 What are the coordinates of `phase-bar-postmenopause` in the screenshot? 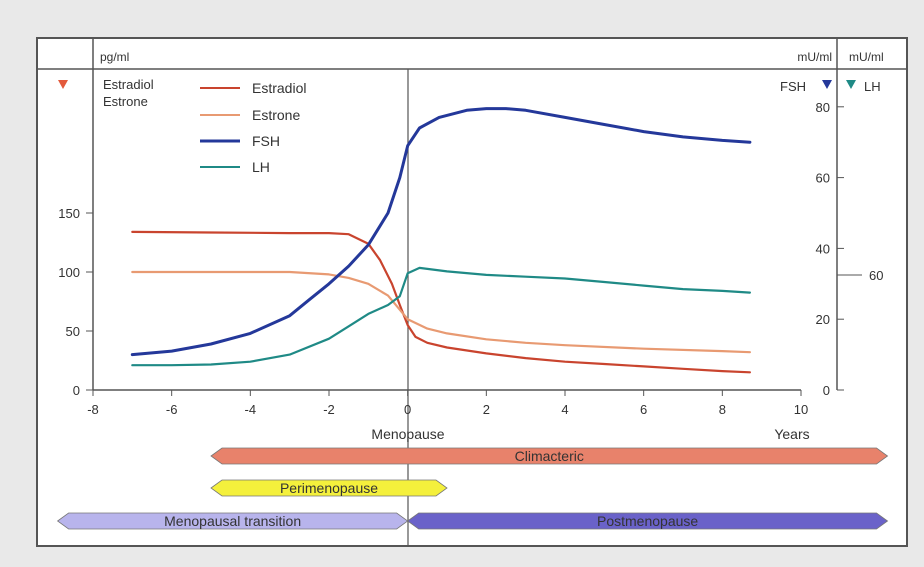 It's located at (647, 521).